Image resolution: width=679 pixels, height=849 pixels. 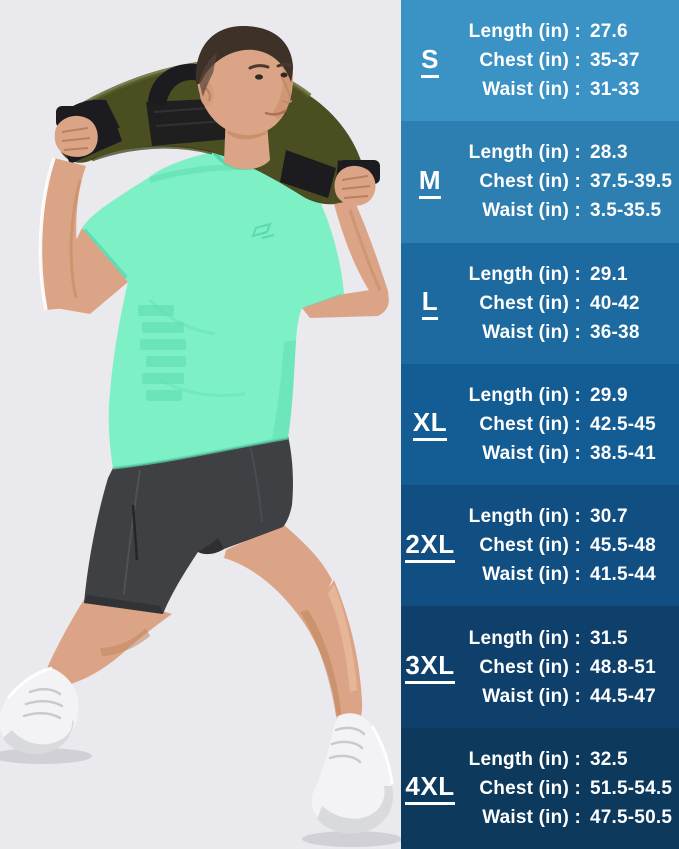 I want to click on measurement-row-waist: Waist (in) : 41.5-44, so click(x=568, y=574).